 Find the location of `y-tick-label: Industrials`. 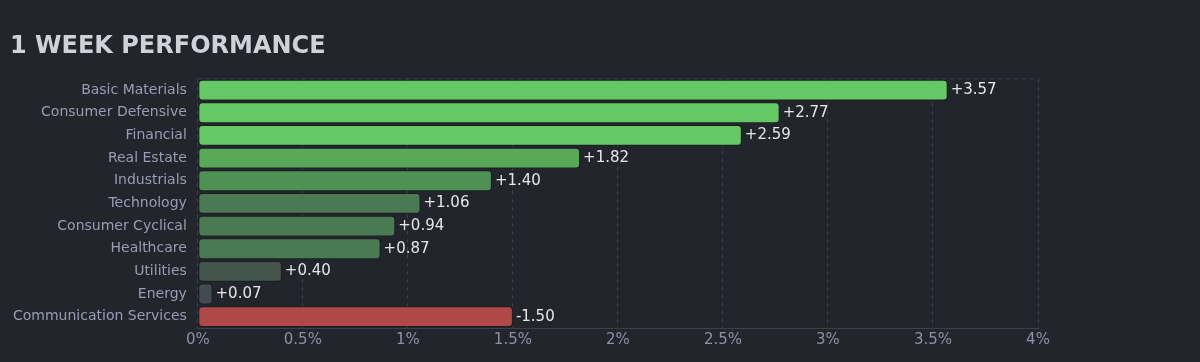

y-tick-label: Industrials is located at coordinates (150, 179).